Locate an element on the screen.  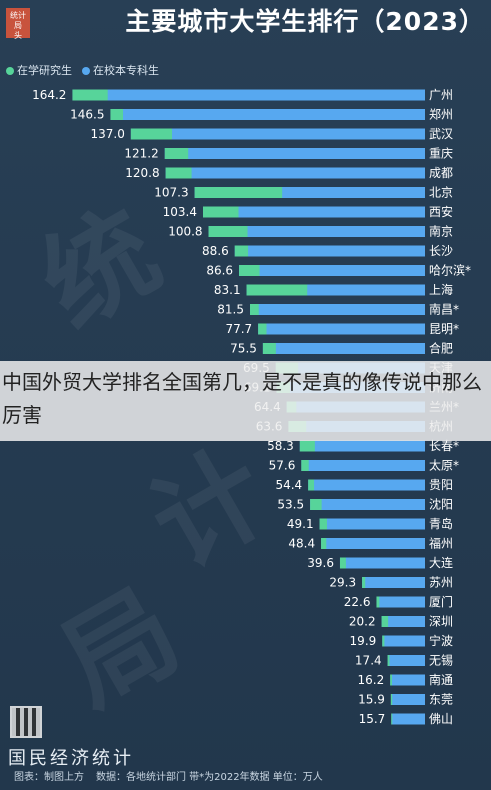
value-label: 121.2 is located at coordinates (141, 154).